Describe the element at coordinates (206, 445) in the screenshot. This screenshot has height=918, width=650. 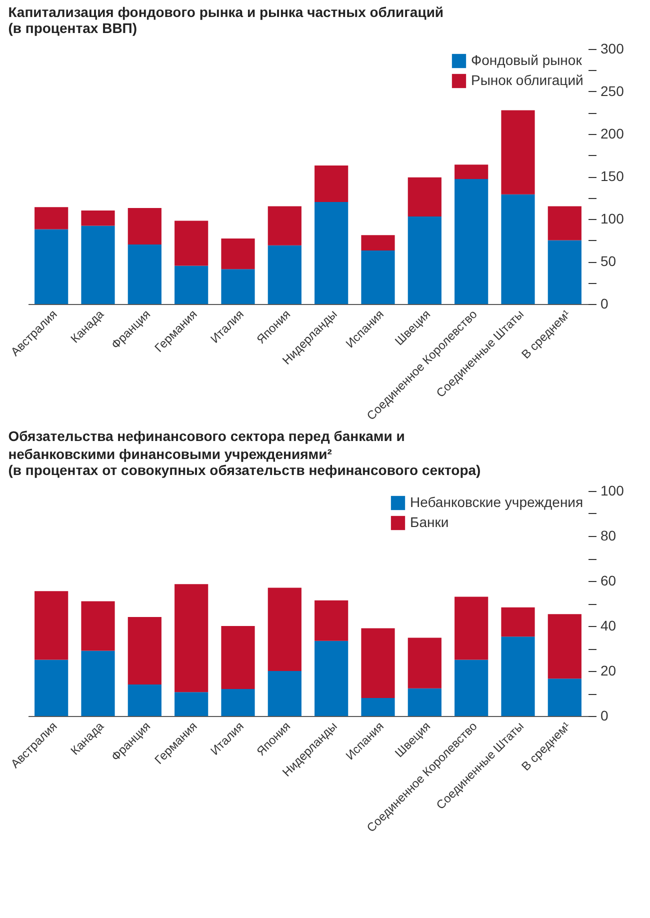
I see `chart-title: Обязательства нефинансового сектора перед банками и небанковскими финансовыми учреждениями²` at that location.